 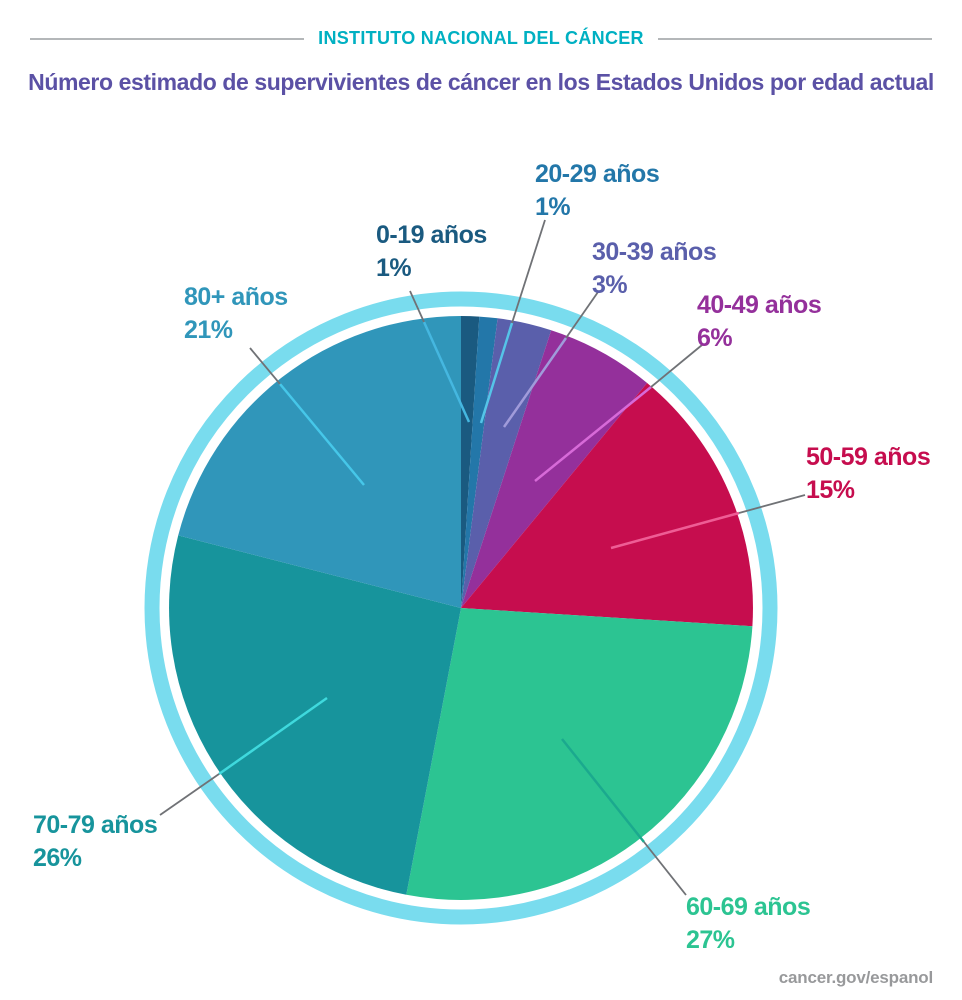 What do you see at coordinates (597, 191) in the screenshot?
I see `slice-label-20-29: 20-29 años 1%` at bounding box center [597, 191].